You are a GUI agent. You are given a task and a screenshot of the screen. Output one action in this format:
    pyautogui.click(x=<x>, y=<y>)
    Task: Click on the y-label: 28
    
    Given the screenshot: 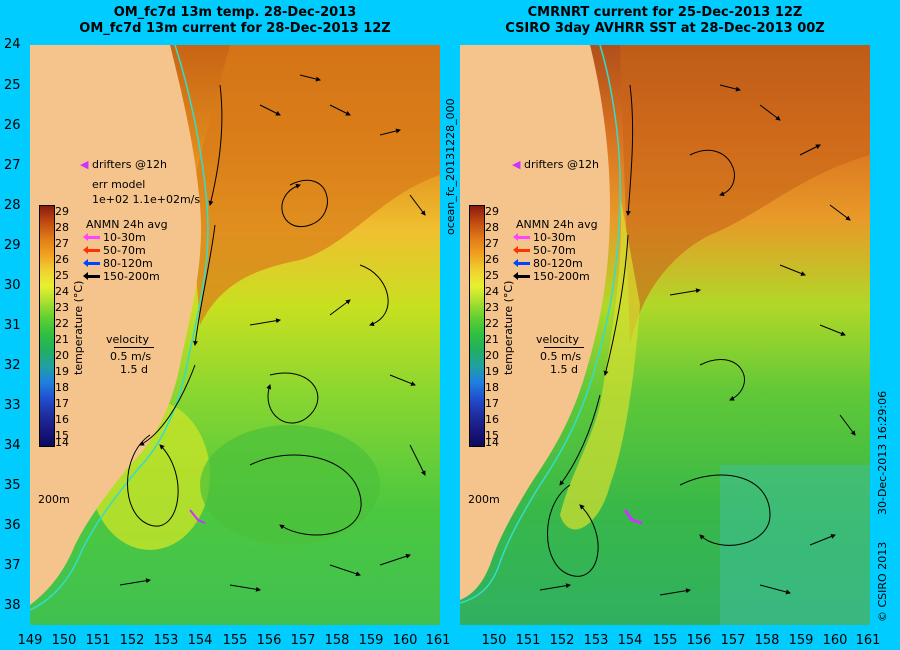 What is the action you would take?
    pyautogui.click(x=12, y=205)
    